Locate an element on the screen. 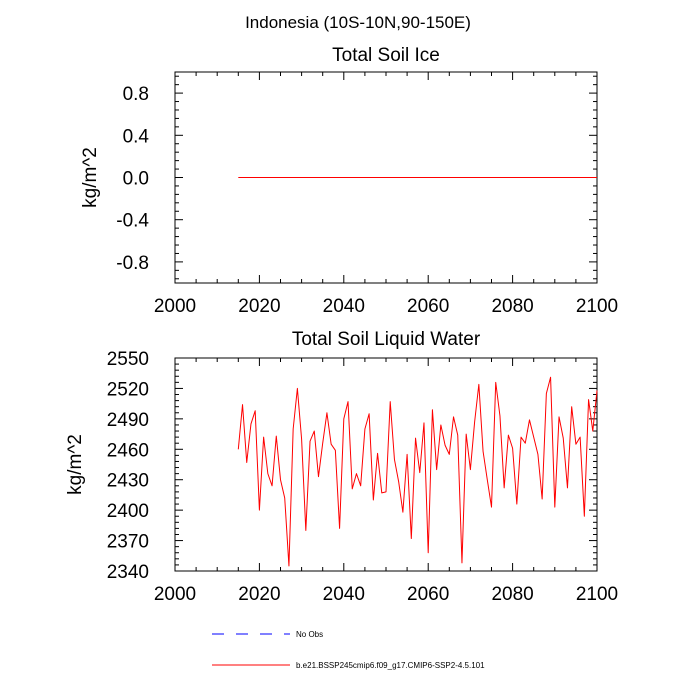 The width and height of the screenshot is (700, 700). y-tick-label: 2430 is located at coordinates (128, 481).